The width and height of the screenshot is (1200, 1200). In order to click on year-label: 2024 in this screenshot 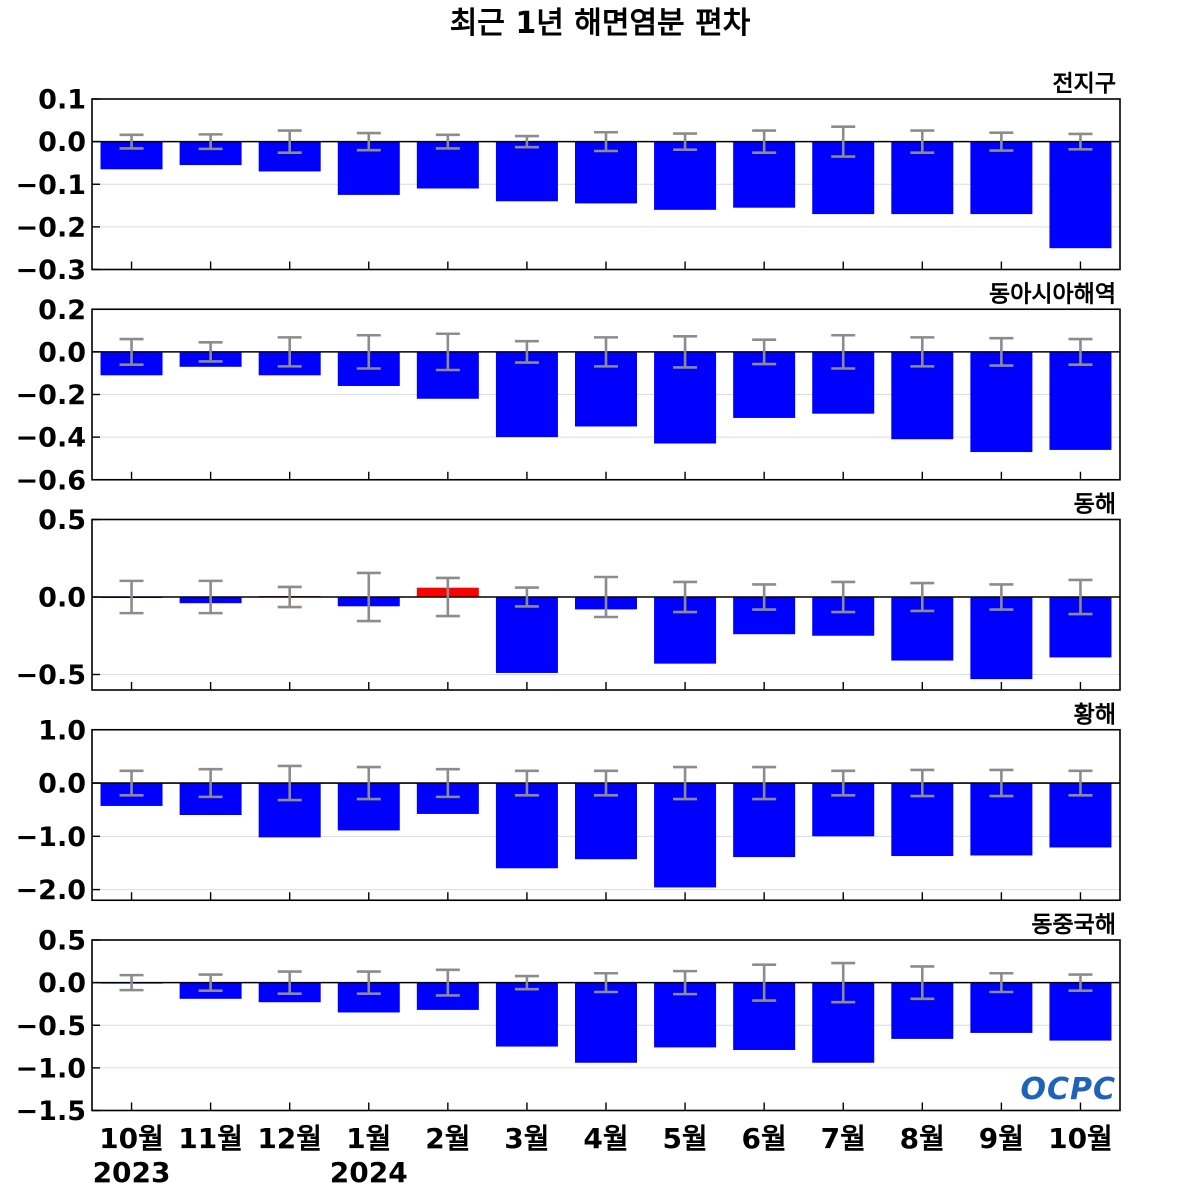, I will do `click(369, 1172)`.